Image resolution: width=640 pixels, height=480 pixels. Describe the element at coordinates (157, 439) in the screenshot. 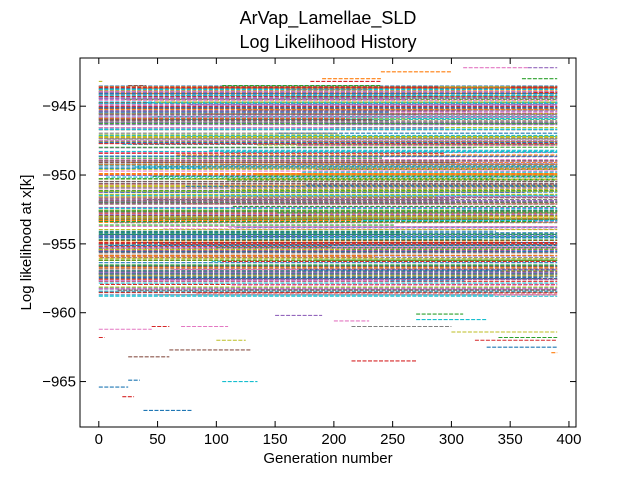

I see `x-tick-label: 50` at that location.